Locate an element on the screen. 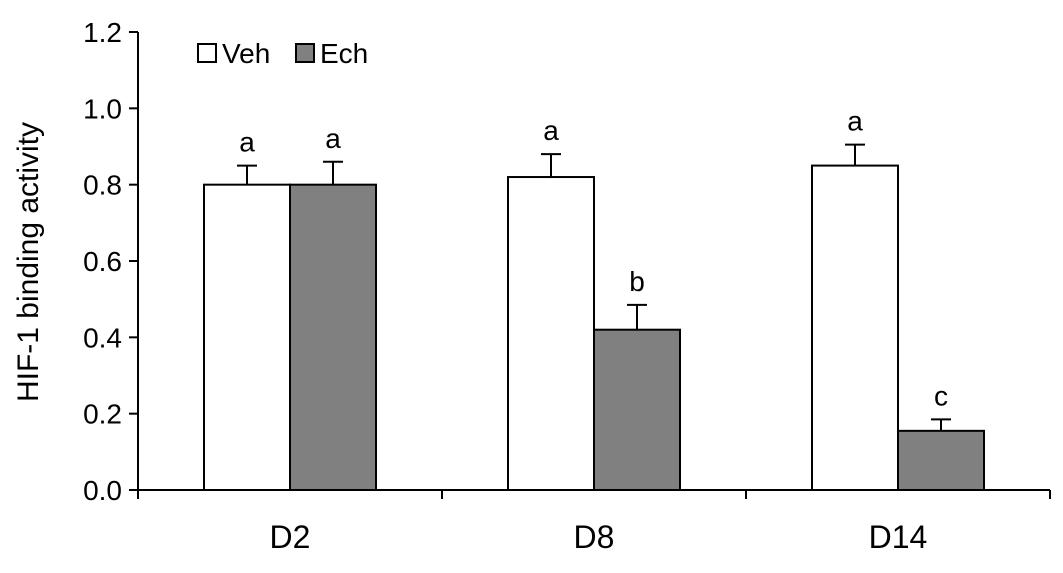 Image resolution: width=1063 pixels, height=573 pixels. legend: Veh Ech is located at coordinates (282, 53).